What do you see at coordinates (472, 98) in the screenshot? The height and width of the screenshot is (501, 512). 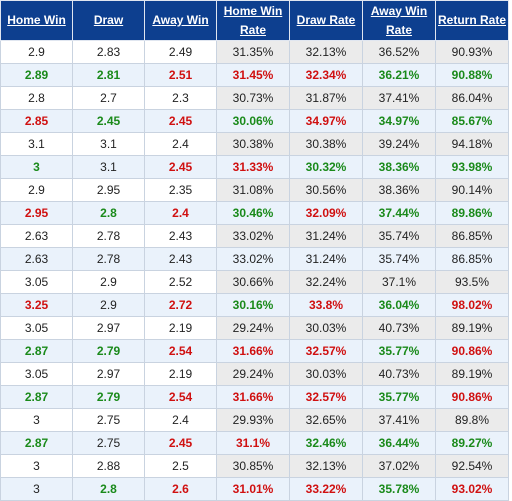 I see `return-rate-cell: 86.04%` at bounding box center [472, 98].